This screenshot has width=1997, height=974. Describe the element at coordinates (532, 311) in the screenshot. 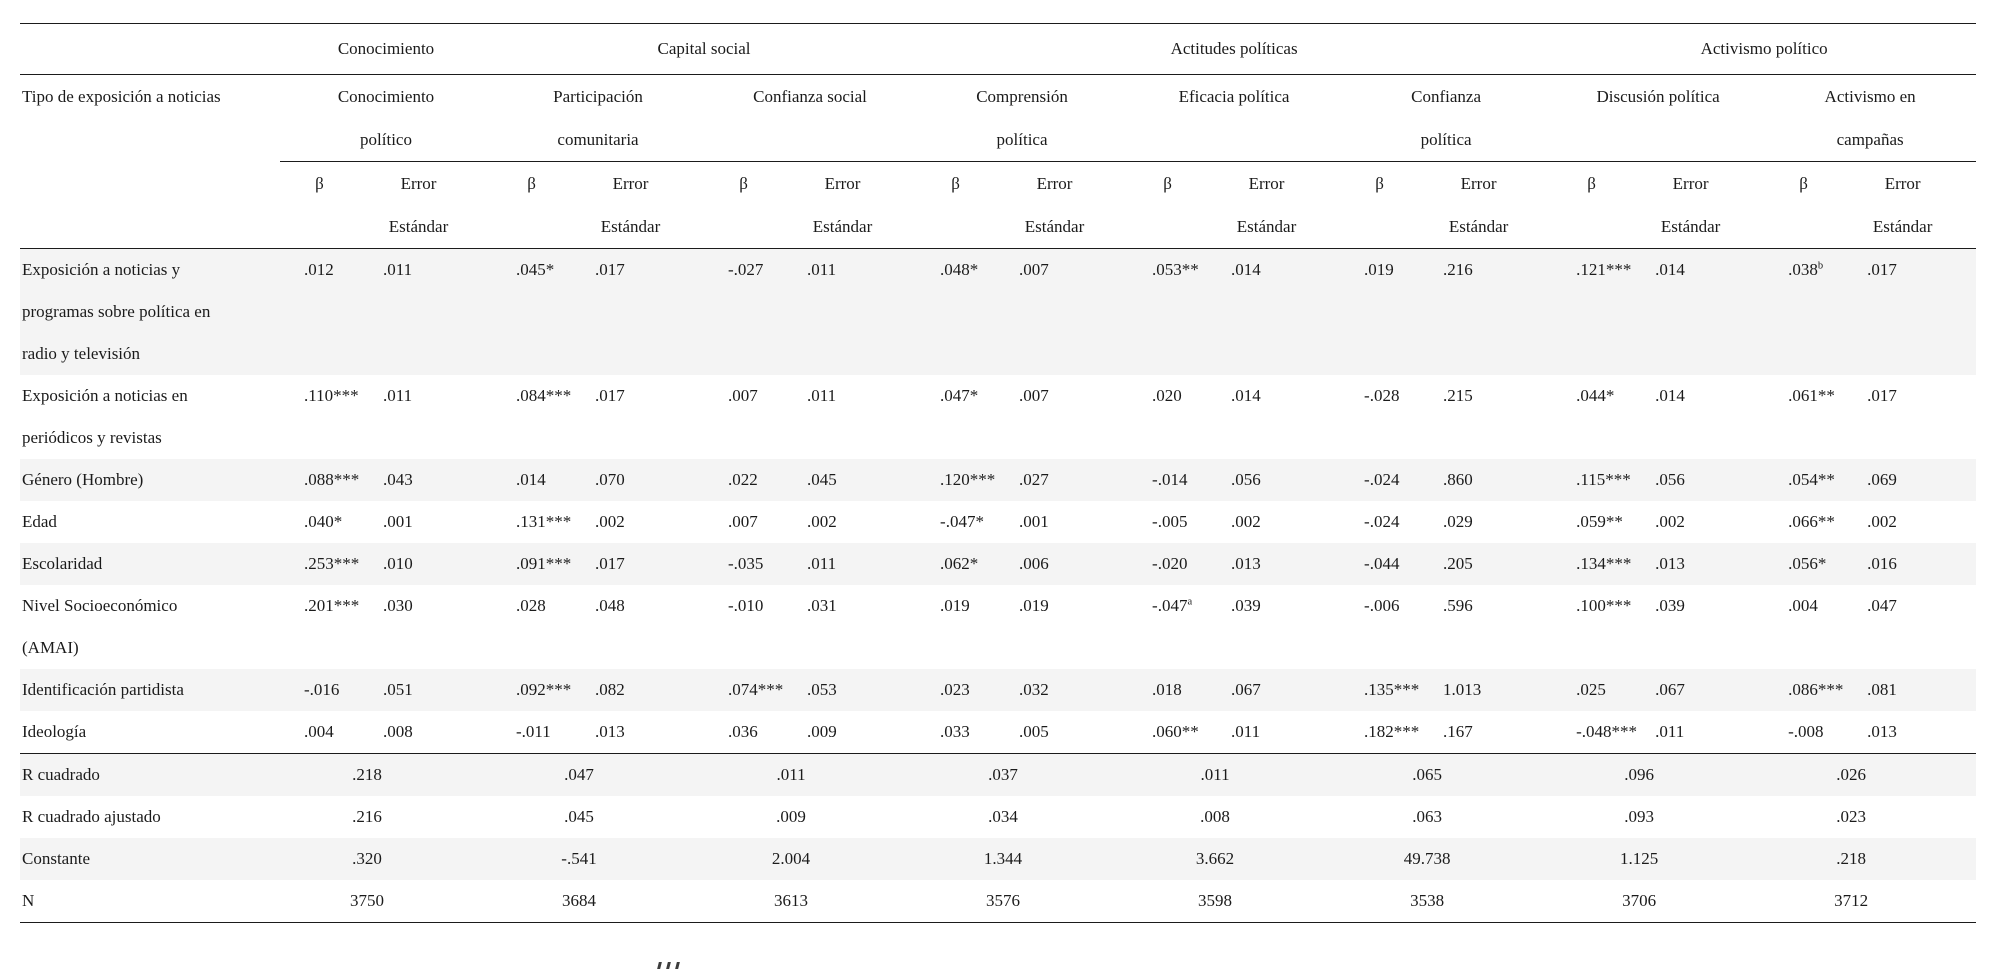

I see `beta-value: .045*` at that location.